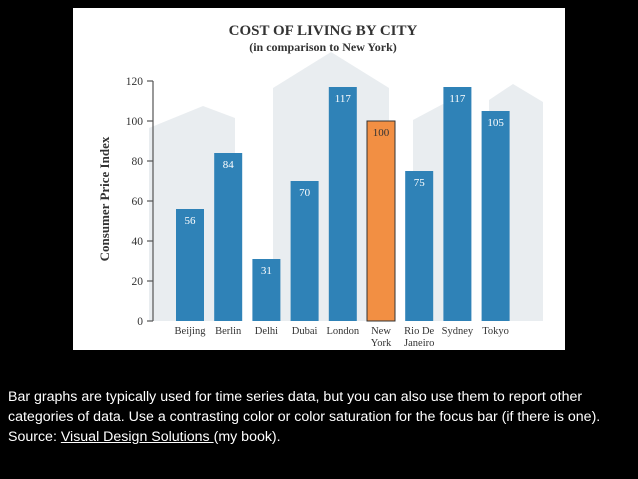 This screenshot has width=638, height=479. Describe the element at coordinates (381, 331) in the screenshot. I see `x-tick-label: New` at that location.